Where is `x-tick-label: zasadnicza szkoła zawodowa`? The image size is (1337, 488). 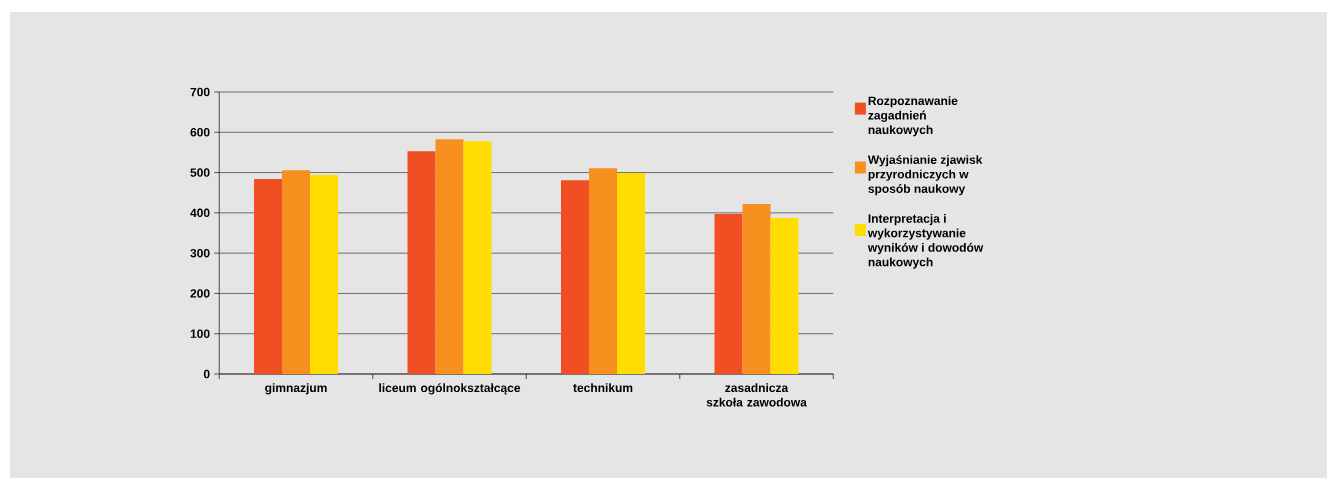
x-tick-label: zasadnicza szkoła zawodowa is located at coordinates (756, 395).